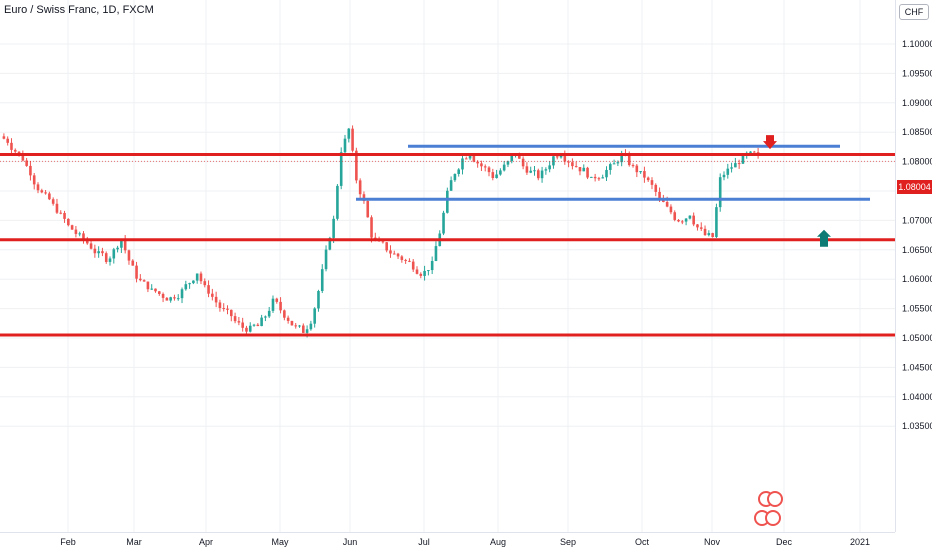 The height and width of the screenshot is (550, 932). I want to click on y-tick-label: 1.09000, so click(917, 103).